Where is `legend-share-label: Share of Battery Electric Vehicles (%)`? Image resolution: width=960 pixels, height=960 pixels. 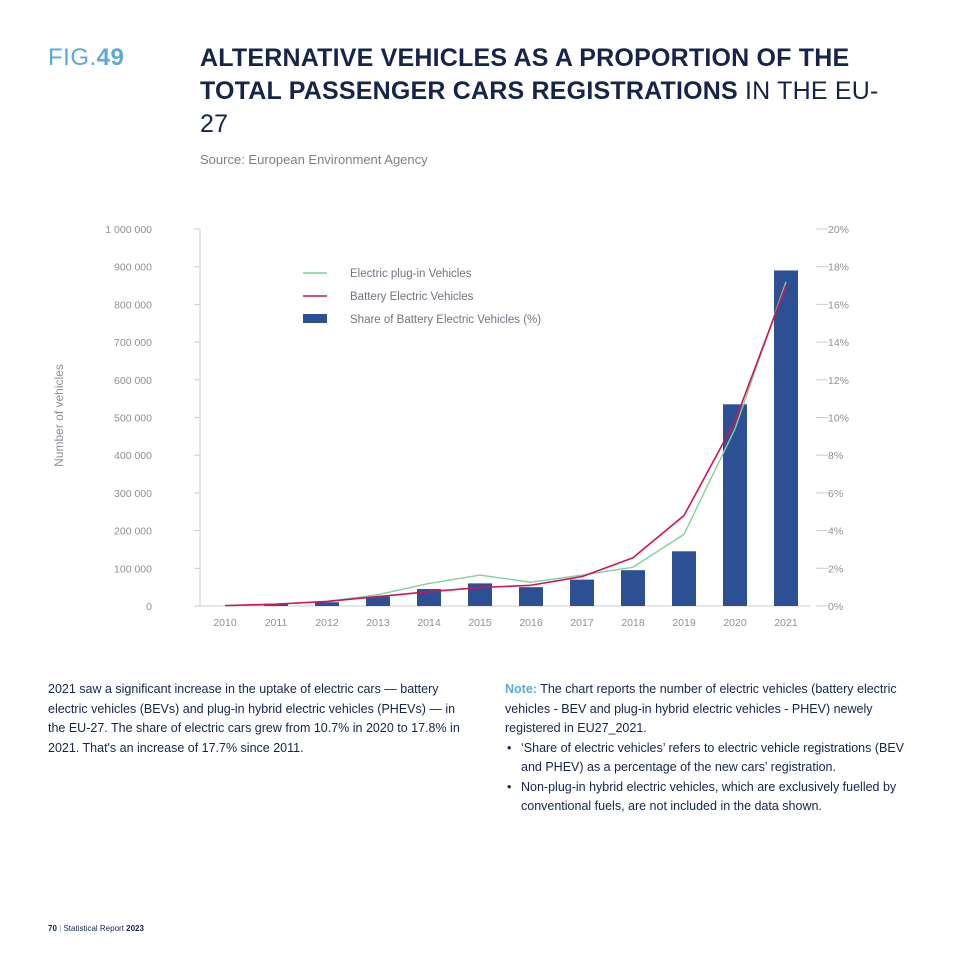
legend-share-label: Share of Battery Electric Vehicles (%) is located at coordinates (445, 320).